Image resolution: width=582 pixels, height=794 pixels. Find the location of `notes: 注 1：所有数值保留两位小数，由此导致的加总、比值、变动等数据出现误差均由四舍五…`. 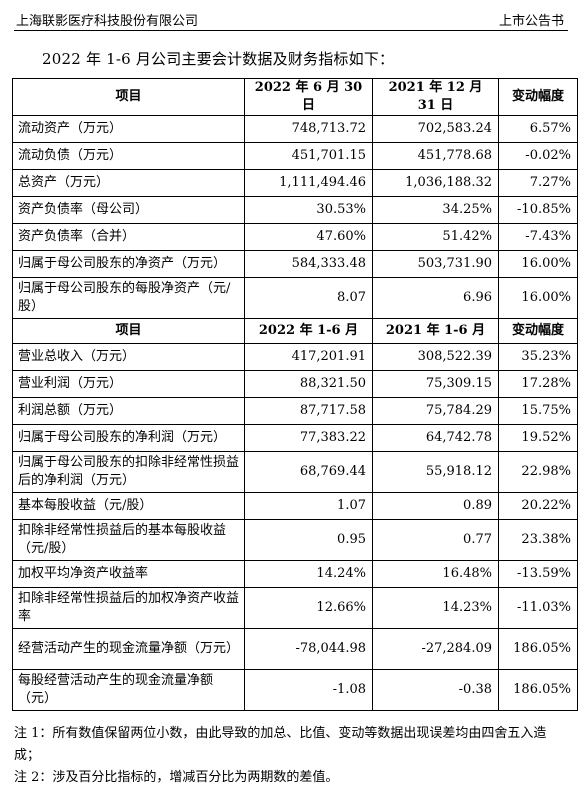

notes: 注 1：所有数值保留两位小数，由此导致的加总、比值、变动等数据出现误差均由四舍五… is located at coordinates (292, 756).